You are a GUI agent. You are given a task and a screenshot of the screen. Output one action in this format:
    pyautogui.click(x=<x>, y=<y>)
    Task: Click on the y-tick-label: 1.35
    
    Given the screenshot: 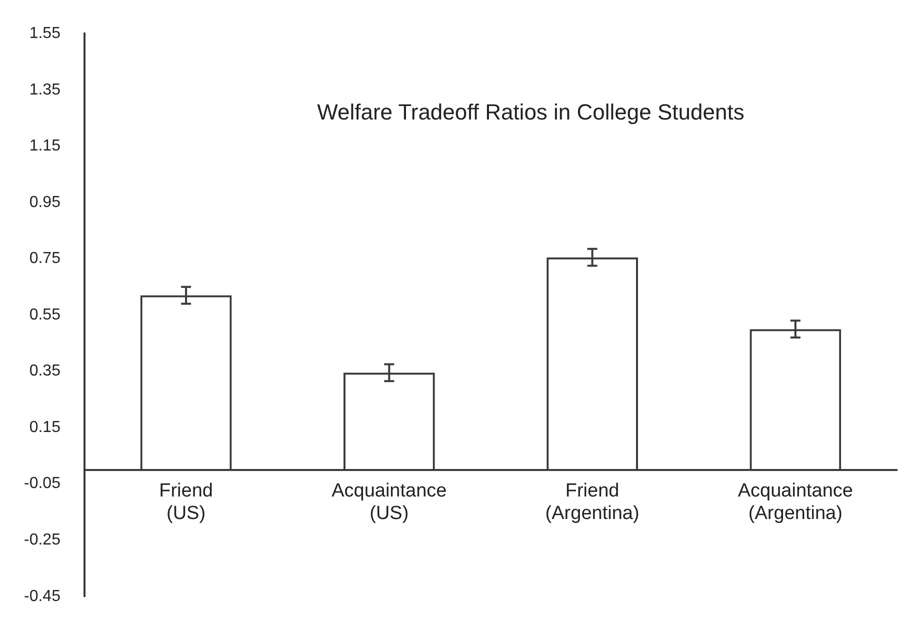 What is the action you would take?
    pyautogui.click(x=45, y=89)
    